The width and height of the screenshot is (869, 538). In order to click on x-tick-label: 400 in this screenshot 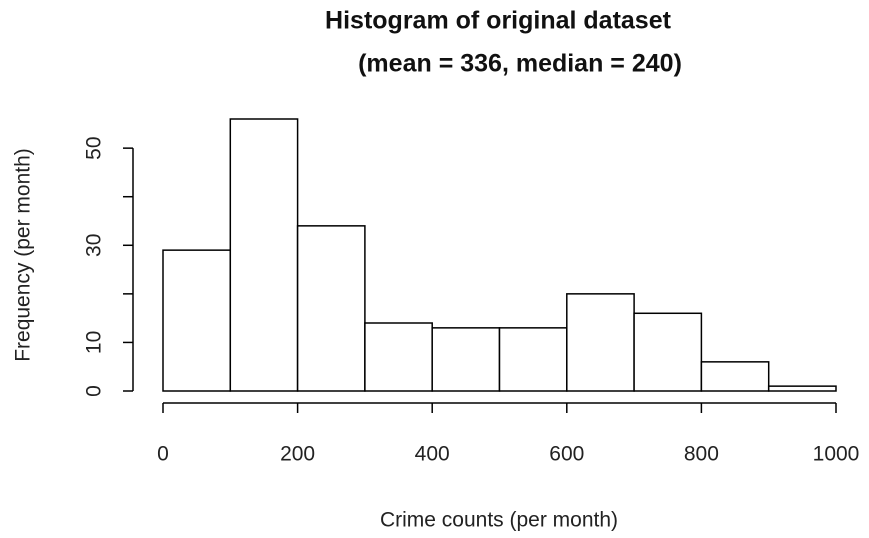, I will do `click(432, 454)`.